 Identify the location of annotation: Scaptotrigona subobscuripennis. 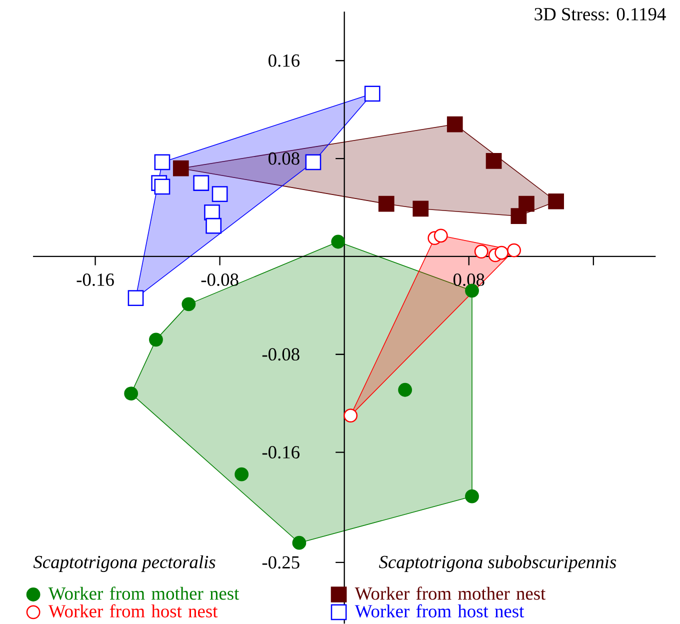
(497, 563).